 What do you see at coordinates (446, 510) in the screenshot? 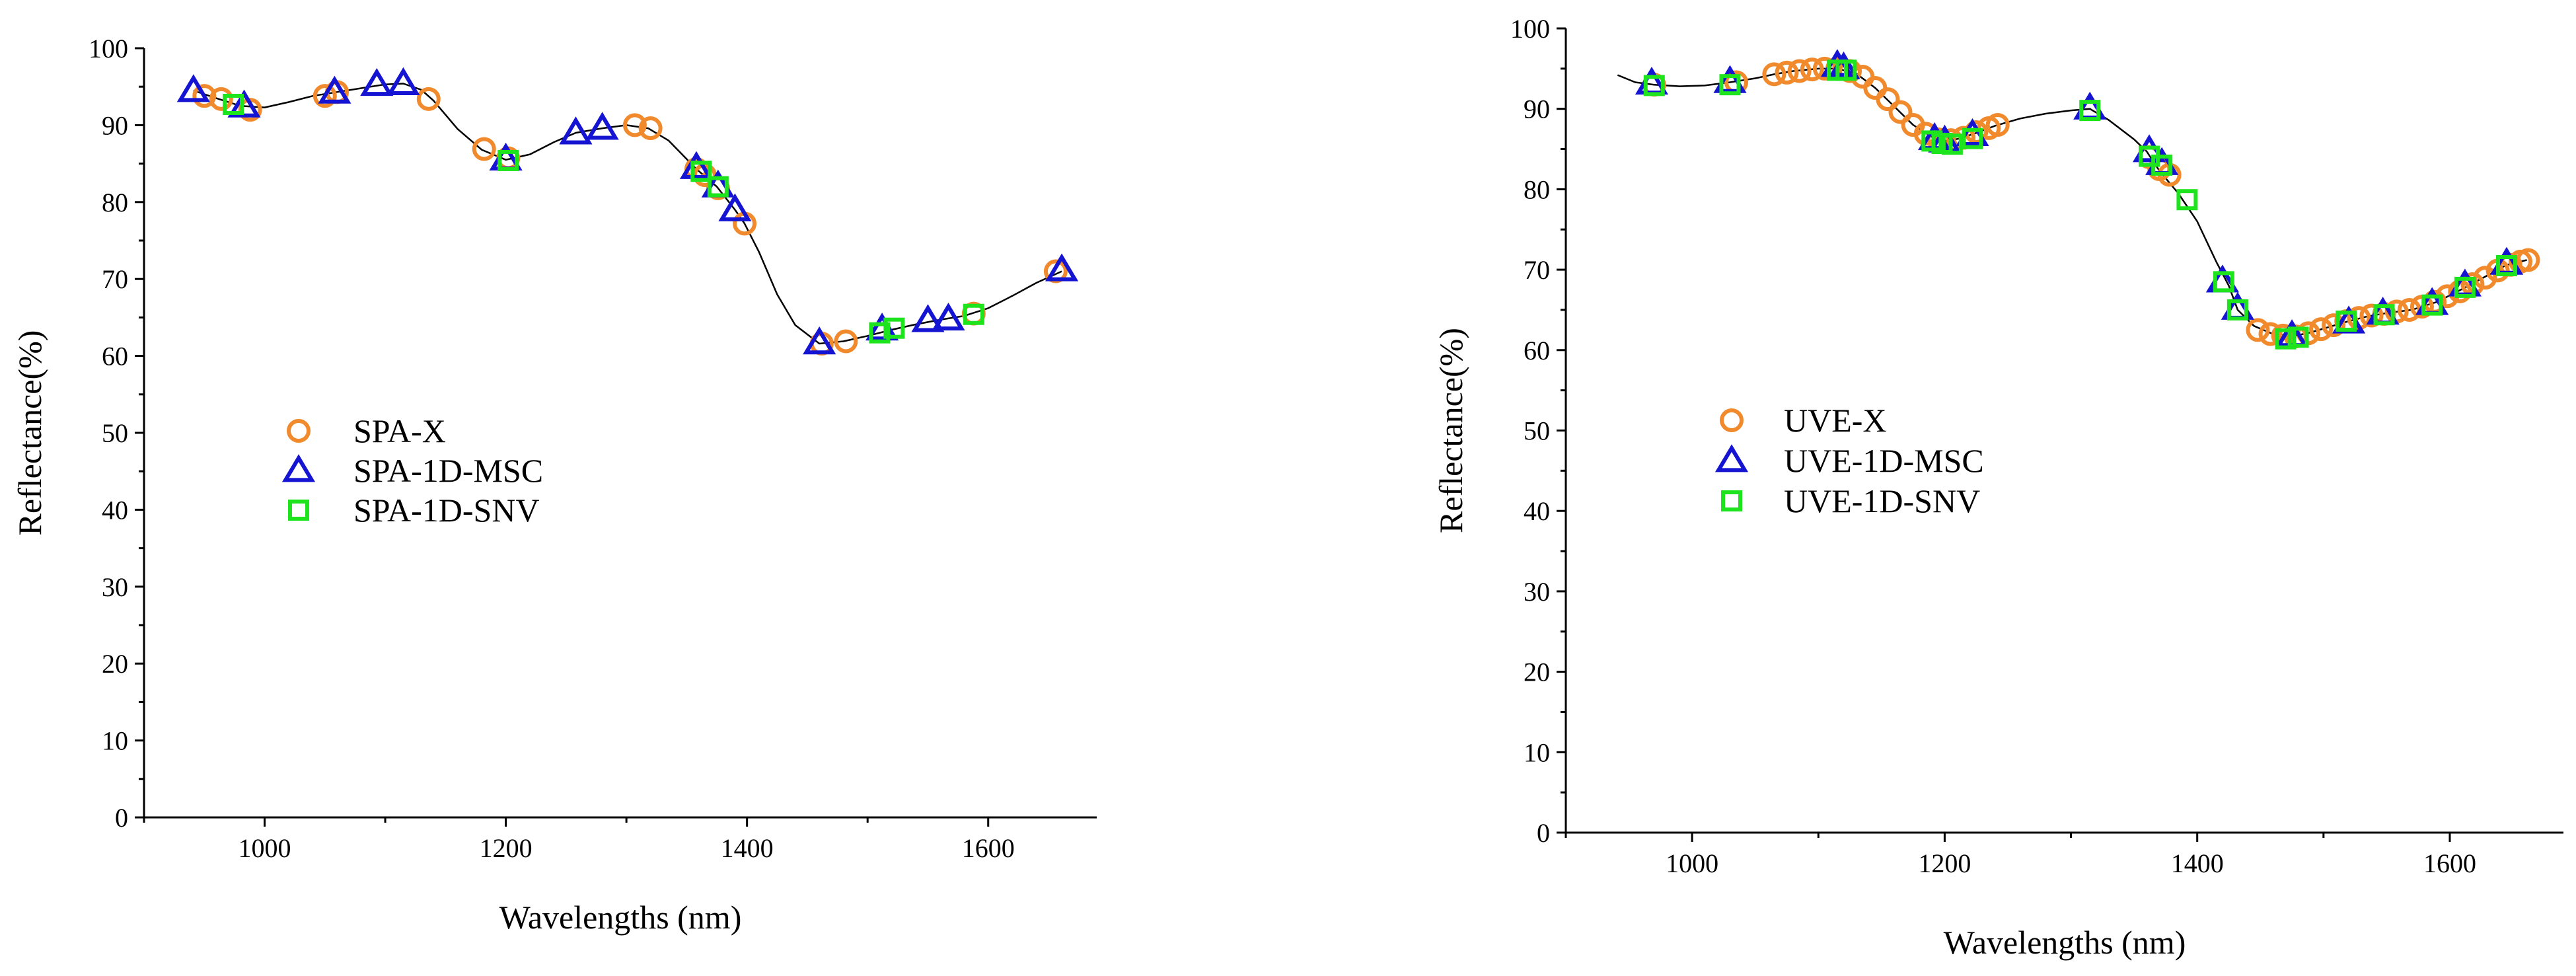
I see `legend-label: SPA-1D-SNV` at bounding box center [446, 510].